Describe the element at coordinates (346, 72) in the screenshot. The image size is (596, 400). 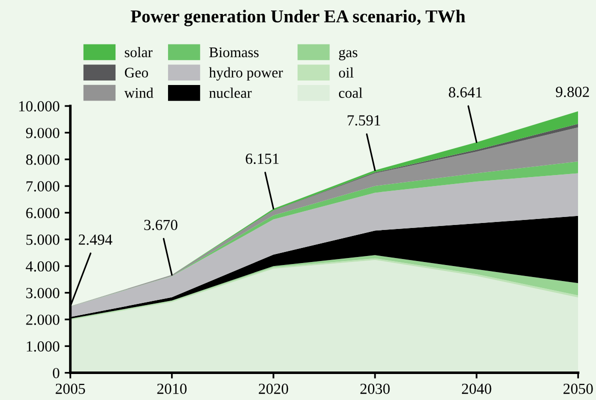
I see `legend-label: oil` at that location.